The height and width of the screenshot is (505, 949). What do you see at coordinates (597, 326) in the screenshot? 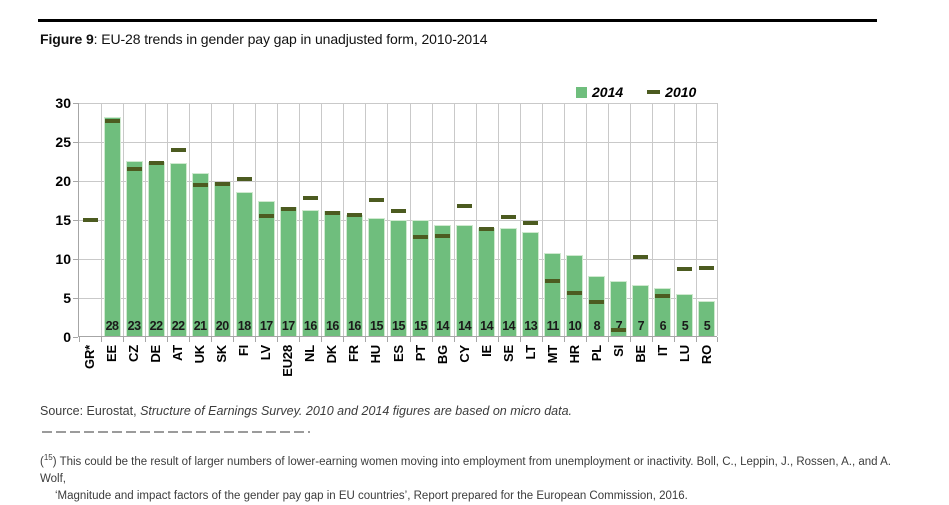
I see `bar-value-label: 8` at bounding box center [597, 326].